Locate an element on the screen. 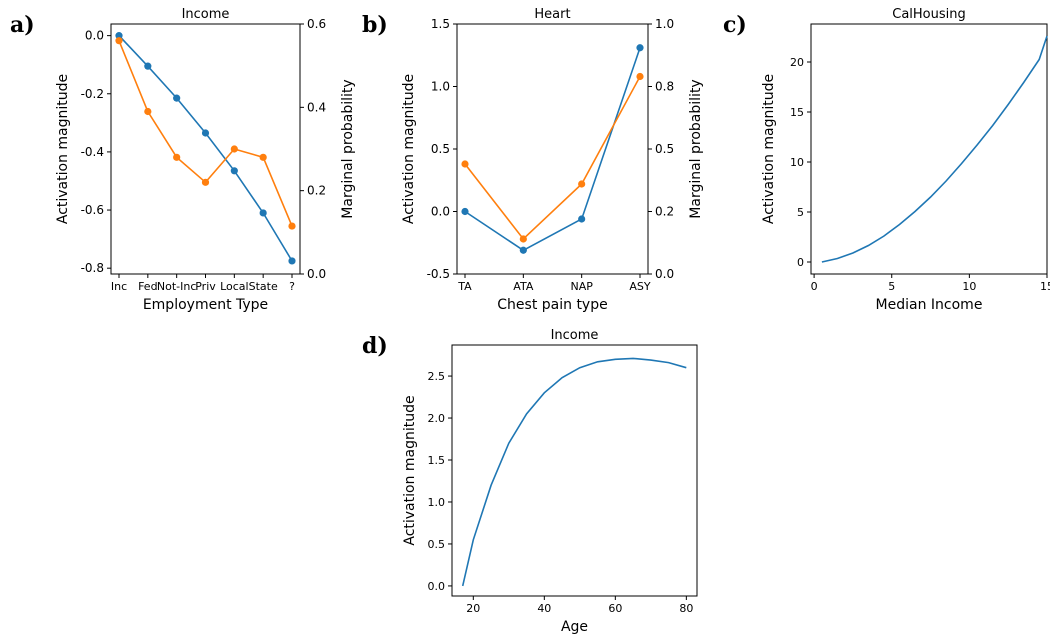 This screenshot has width=1050, height=636. x-tick-label: 20 is located at coordinates (473, 608).